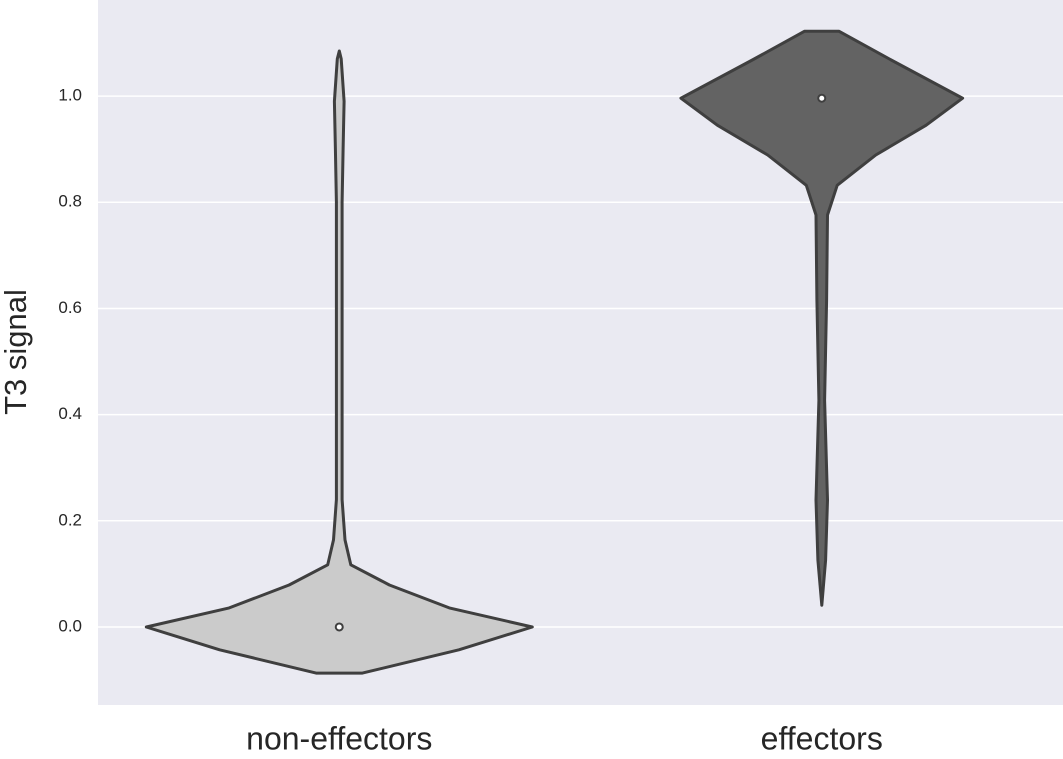 This screenshot has width=1063, height=759. Describe the element at coordinates (70, 201) in the screenshot. I see `y-tick-label: 0.8` at that location.